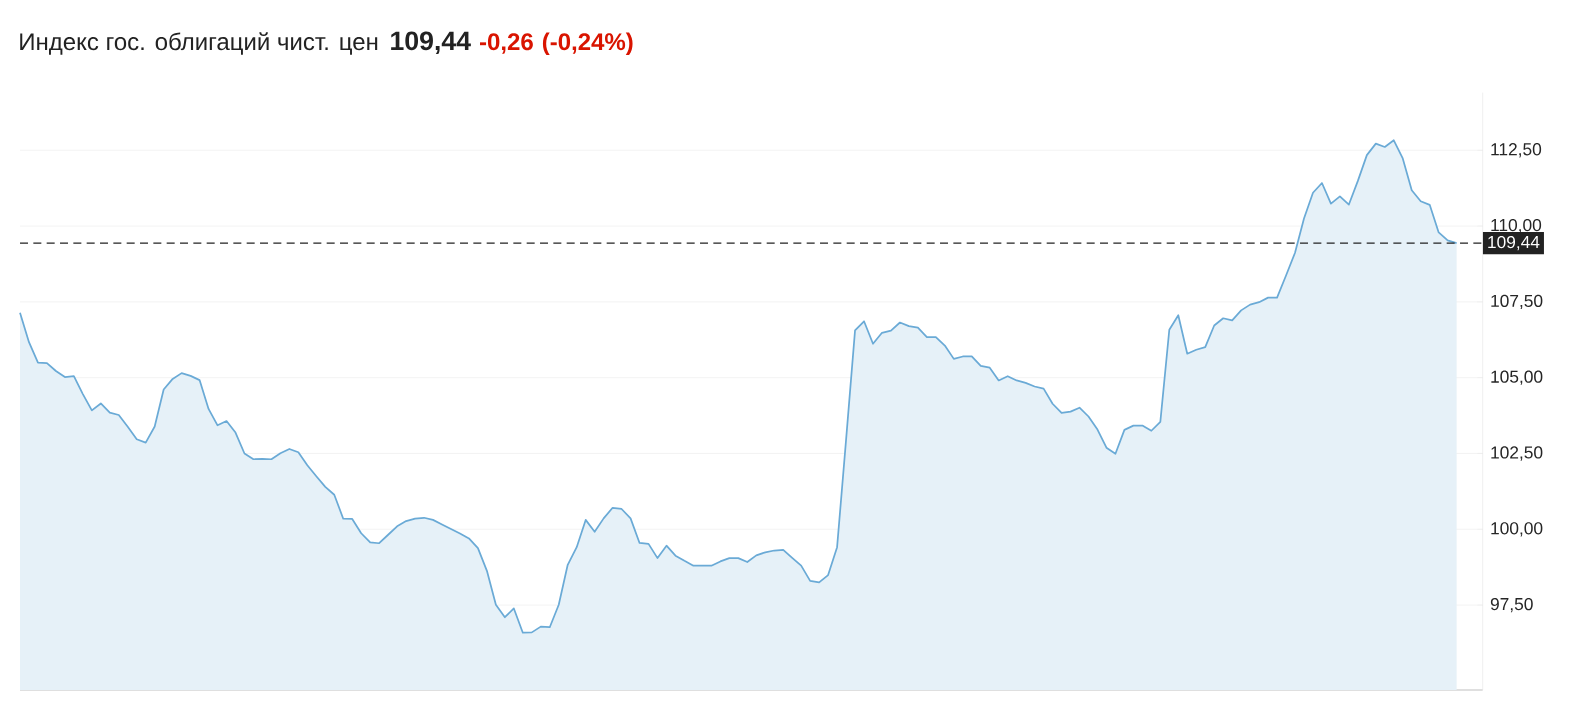  What do you see at coordinates (1511, 605) in the screenshot?
I see `y-tick-label: 97,50` at bounding box center [1511, 605].